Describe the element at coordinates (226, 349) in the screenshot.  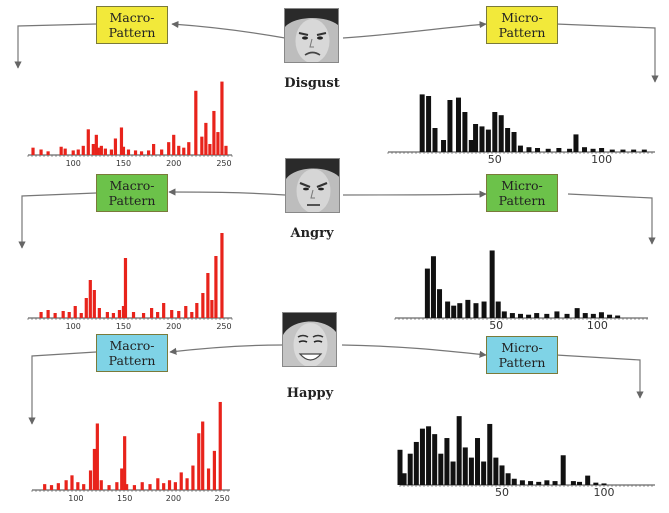
I see `arrow-face-to-macro-happy` at that location.